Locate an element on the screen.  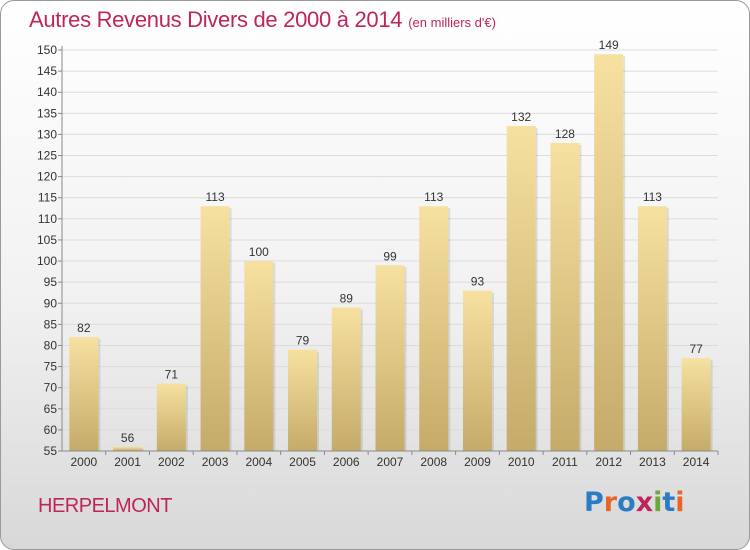
data-label: 93 is located at coordinates (478, 282).